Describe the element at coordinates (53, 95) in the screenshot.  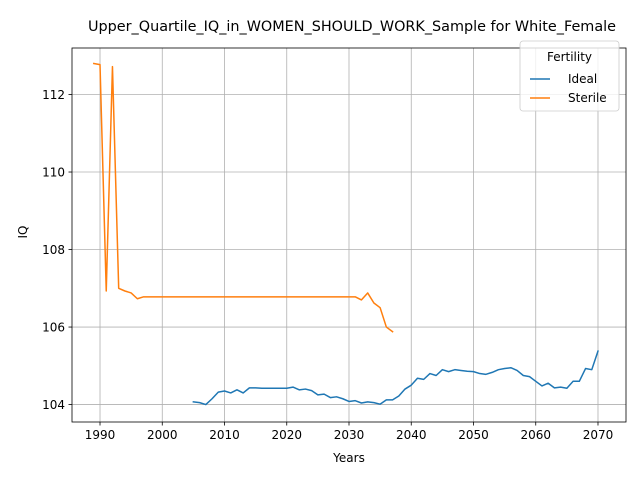
I see `y-tick-label: 112` at that location.